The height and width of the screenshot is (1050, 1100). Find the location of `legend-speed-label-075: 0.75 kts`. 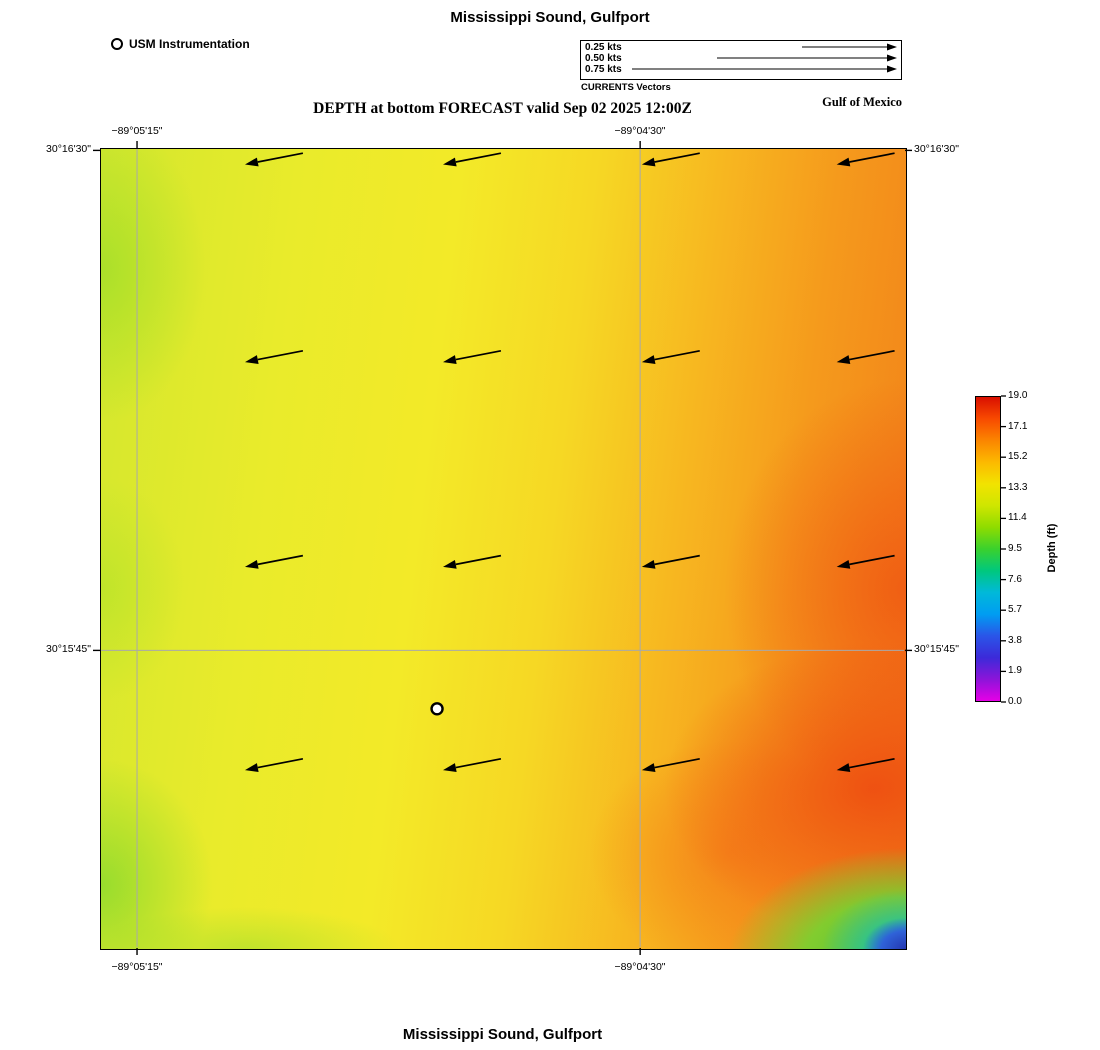

legend-speed-label-075: 0.75 kts is located at coordinates (603, 69).